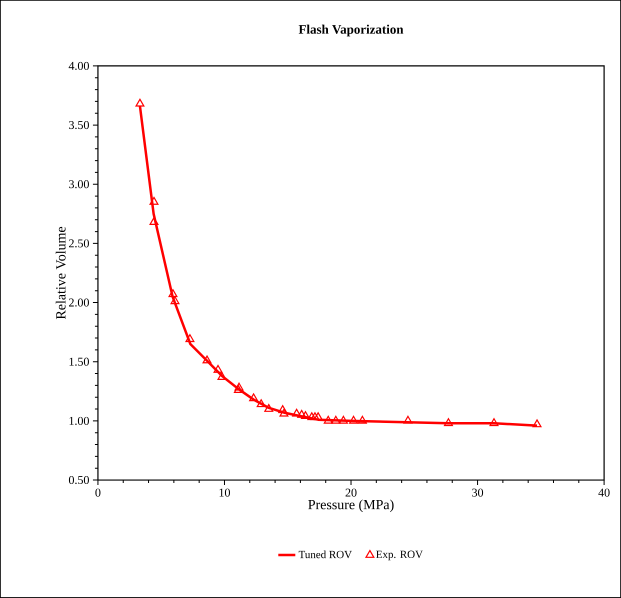  I want to click on x-tick-label: 40, so click(604, 492).